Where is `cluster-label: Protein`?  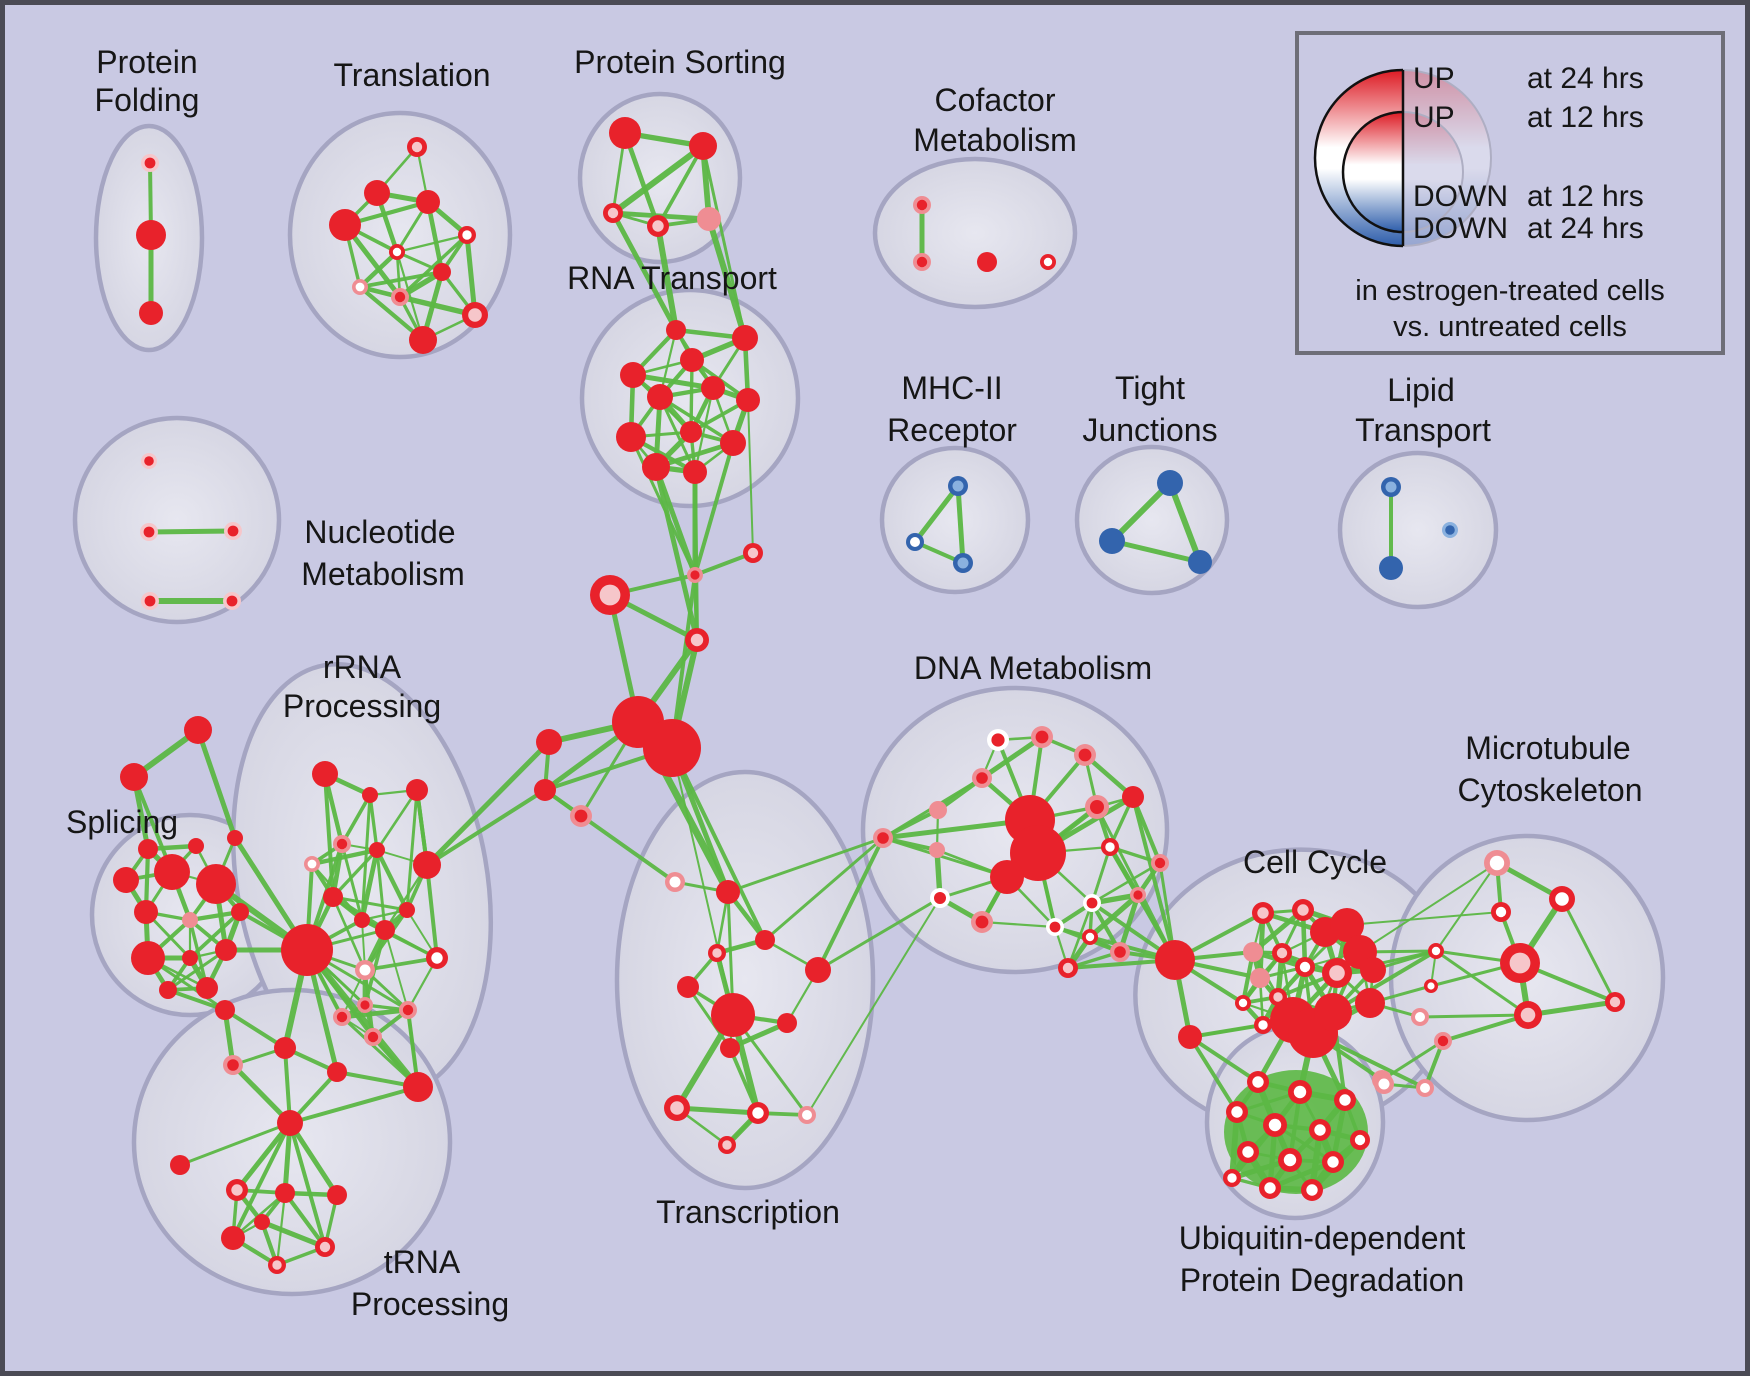
cluster-label: Protein is located at coordinates (146, 62).